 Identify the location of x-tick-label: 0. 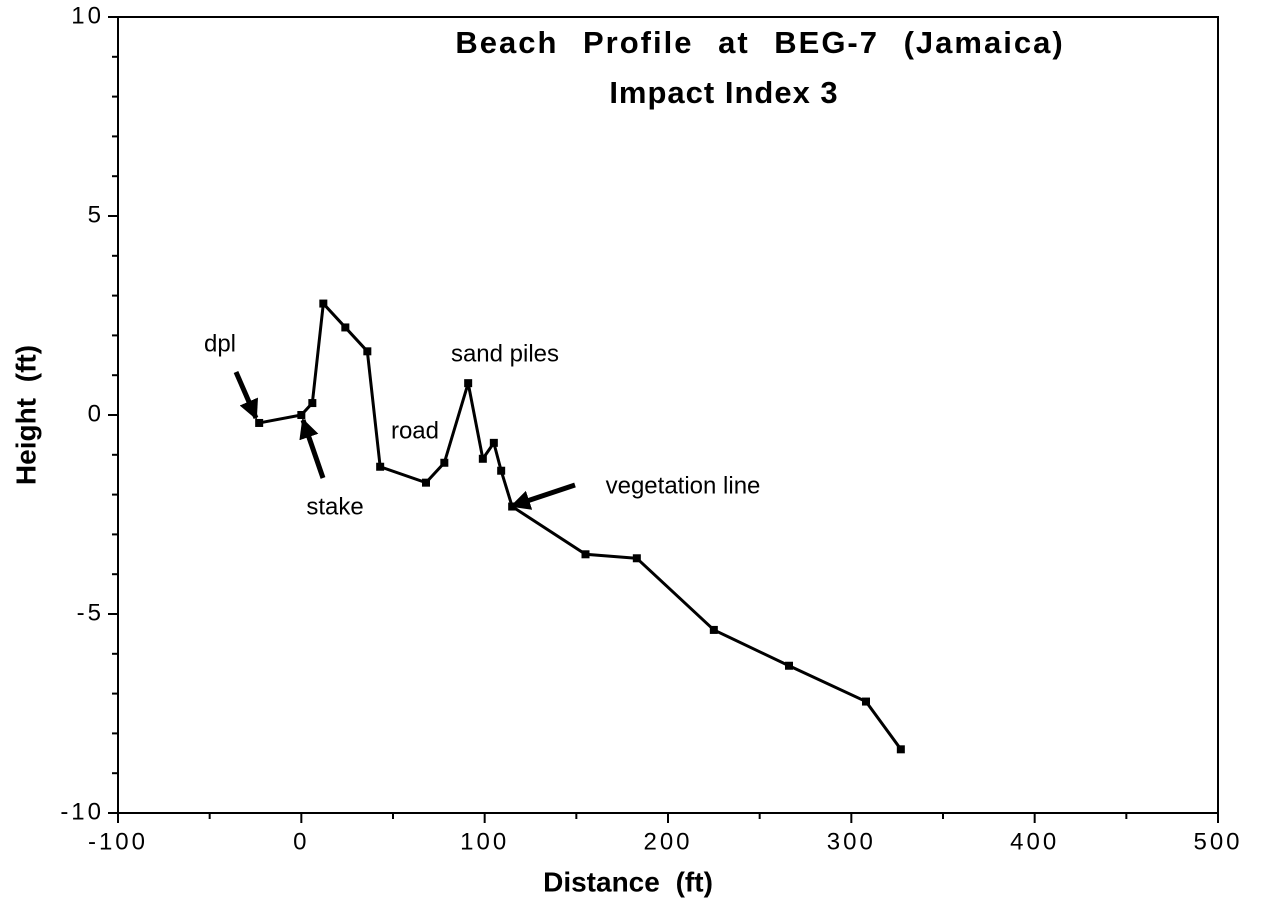
(301, 841).